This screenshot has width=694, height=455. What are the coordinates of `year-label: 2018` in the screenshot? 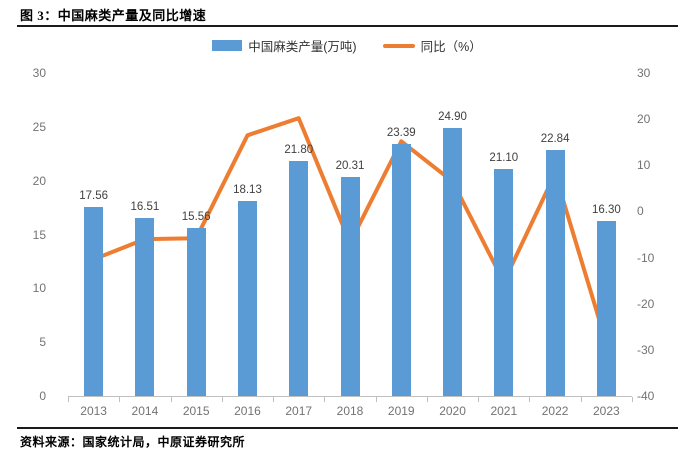 It's located at (350, 411).